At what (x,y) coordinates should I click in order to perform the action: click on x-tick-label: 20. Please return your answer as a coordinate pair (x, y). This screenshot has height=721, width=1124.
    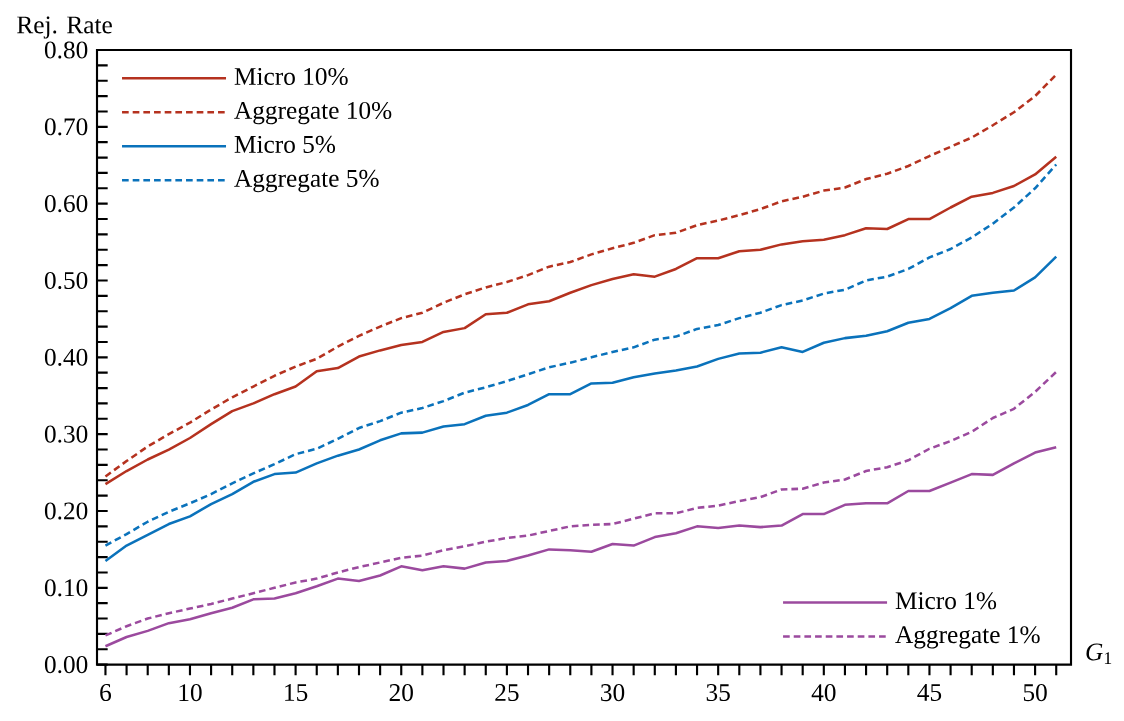
    Looking at the image, I should click on (401, 693).